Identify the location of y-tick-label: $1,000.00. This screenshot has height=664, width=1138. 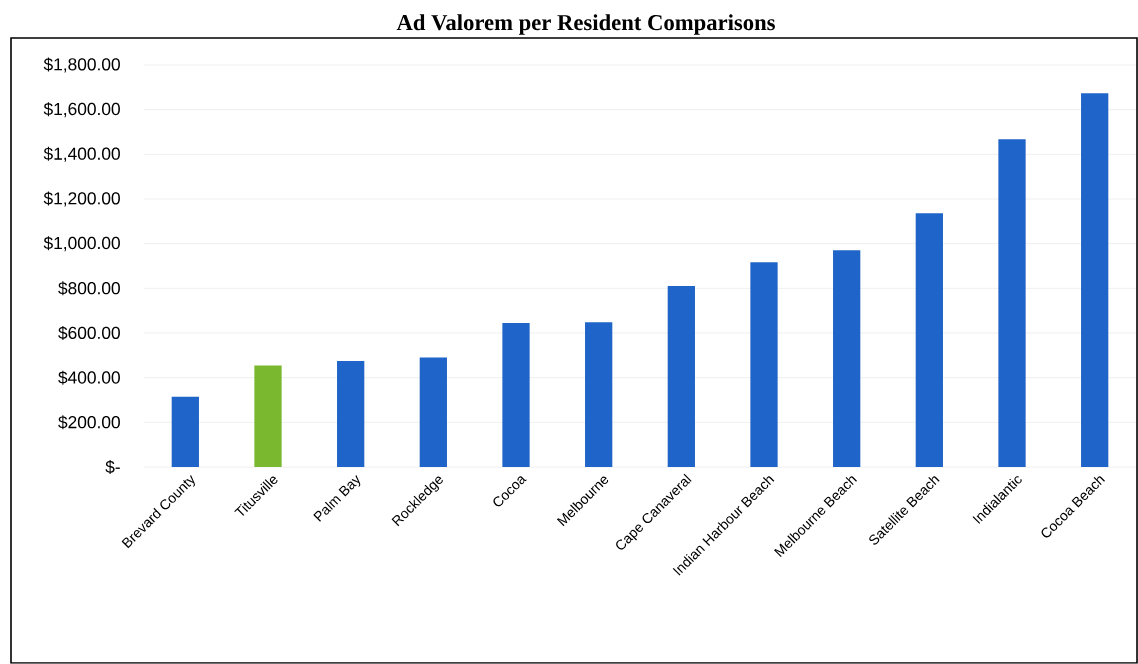
(81, 244).